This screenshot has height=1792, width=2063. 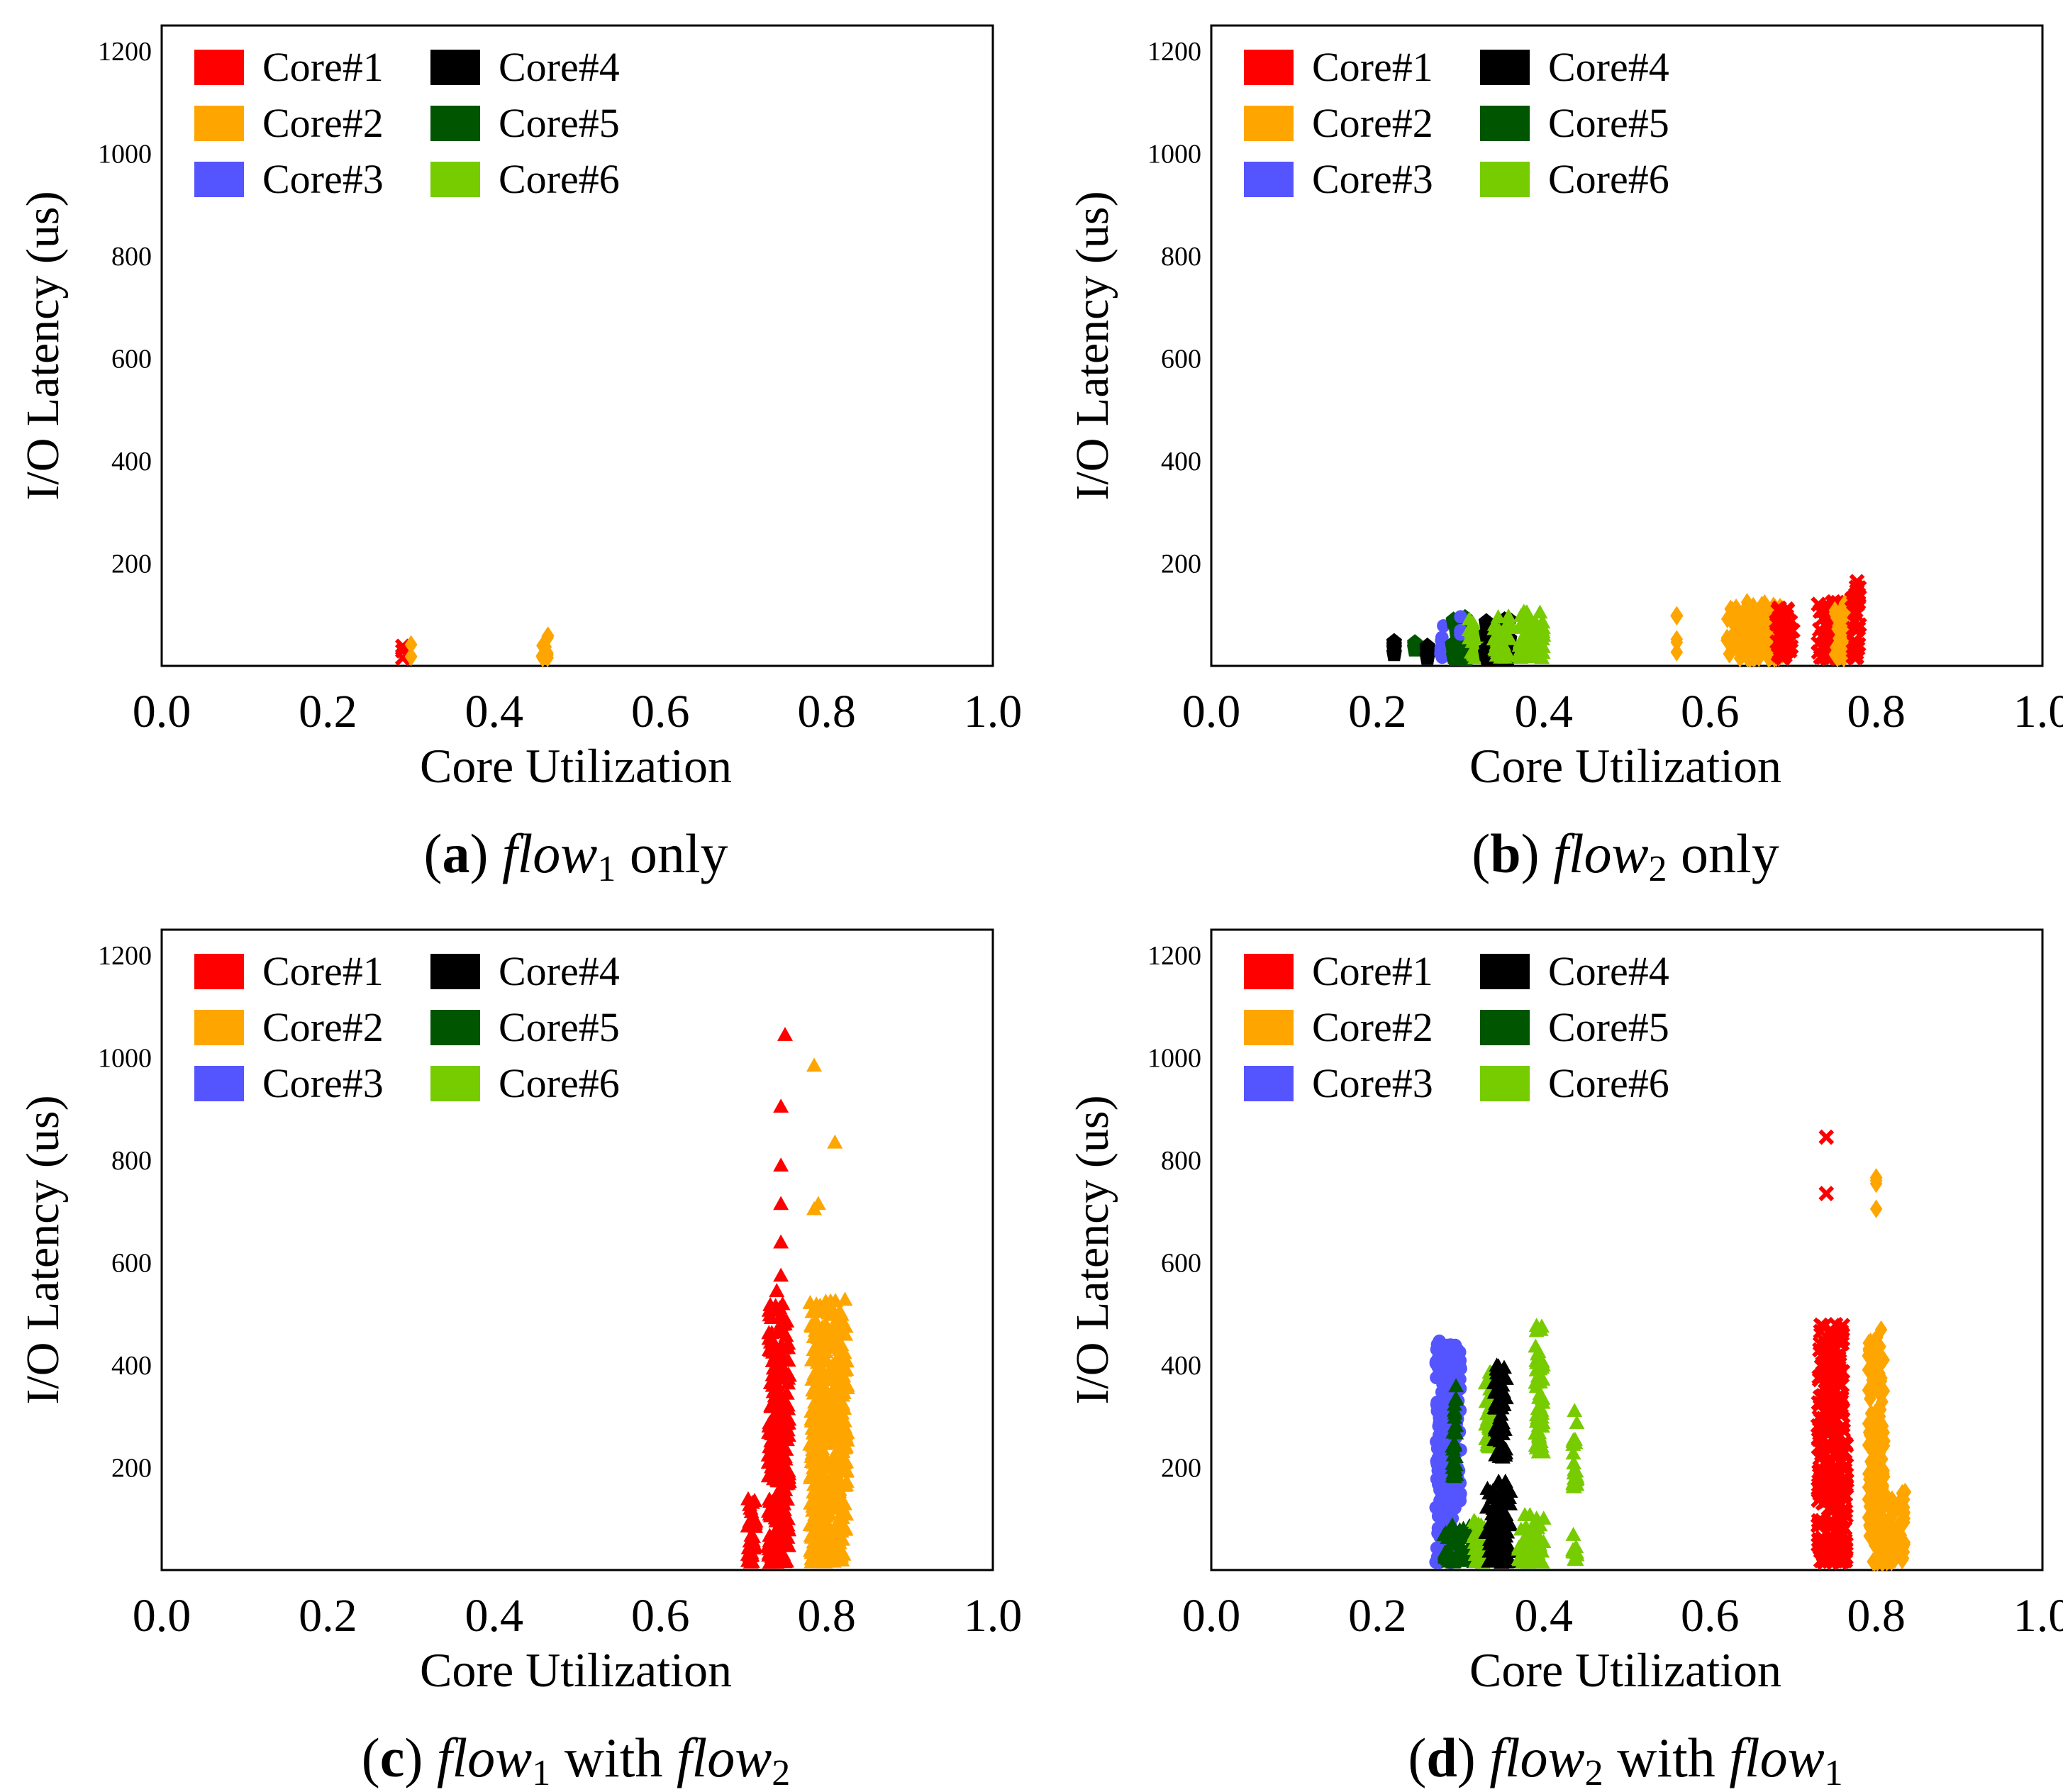 I want to click on legend-label: Core#5, so click(x=559, y=1027).